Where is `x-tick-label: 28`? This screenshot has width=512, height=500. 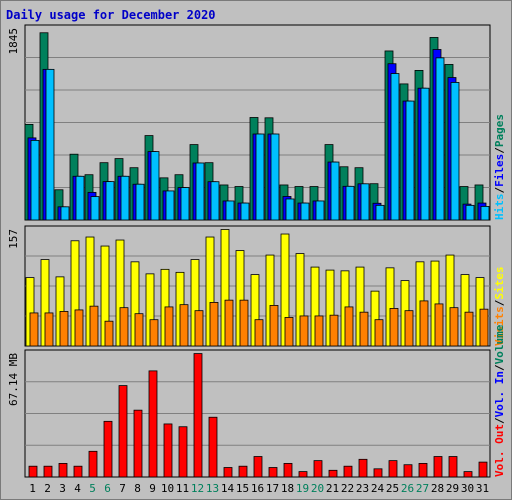 x-tick-label: 28 is located at coordinates (437, 488).